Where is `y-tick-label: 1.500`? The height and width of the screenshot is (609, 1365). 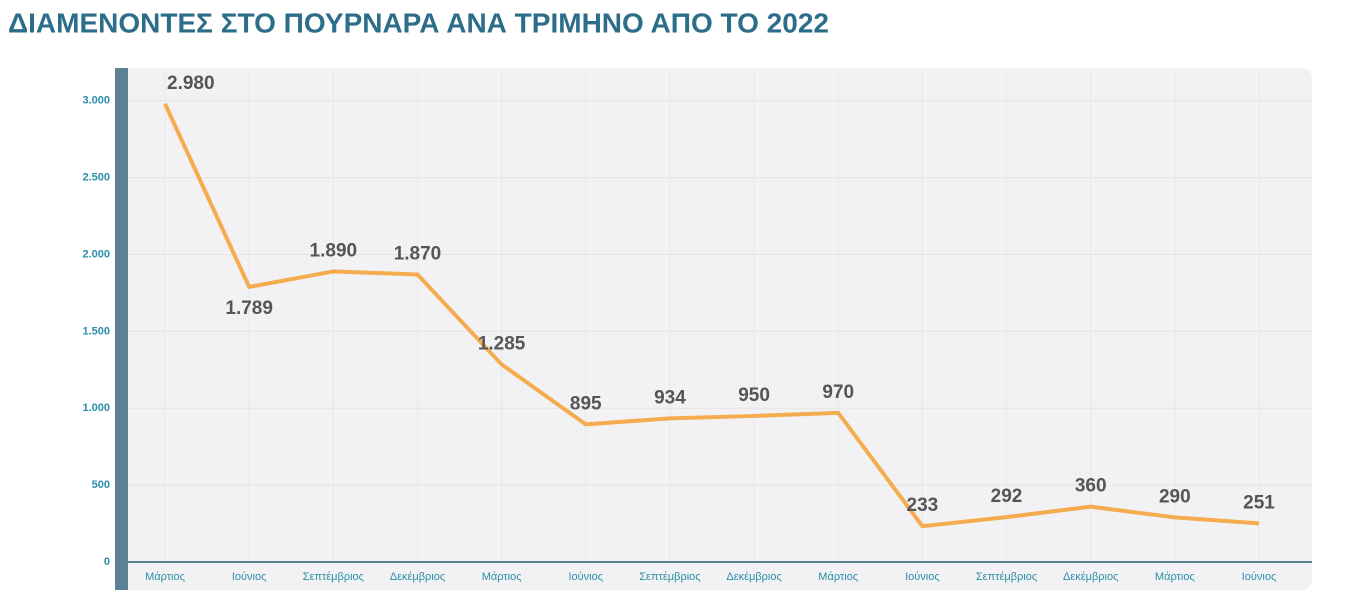
y-tick-label: 1.500 is located at coordinates (96, 331).